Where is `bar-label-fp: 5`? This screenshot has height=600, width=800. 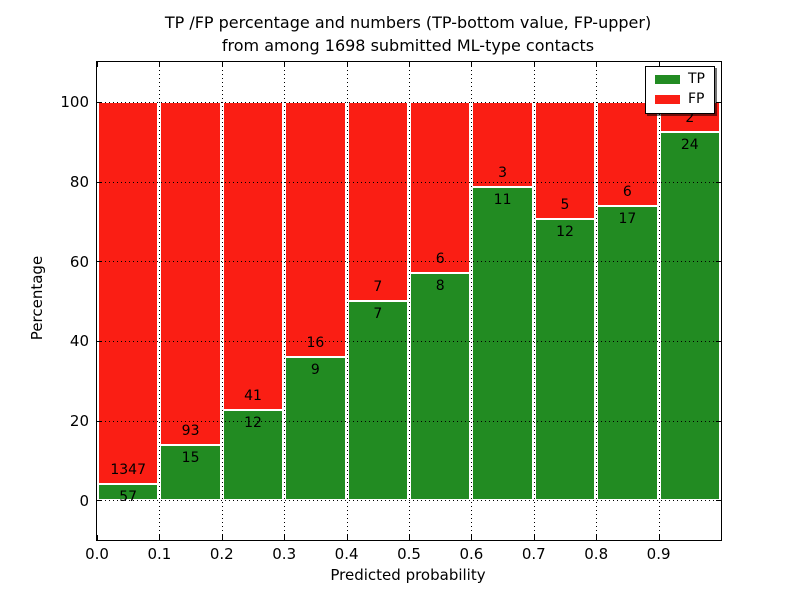
bar-label-fp: 5 is located at coordinates (565, 204).